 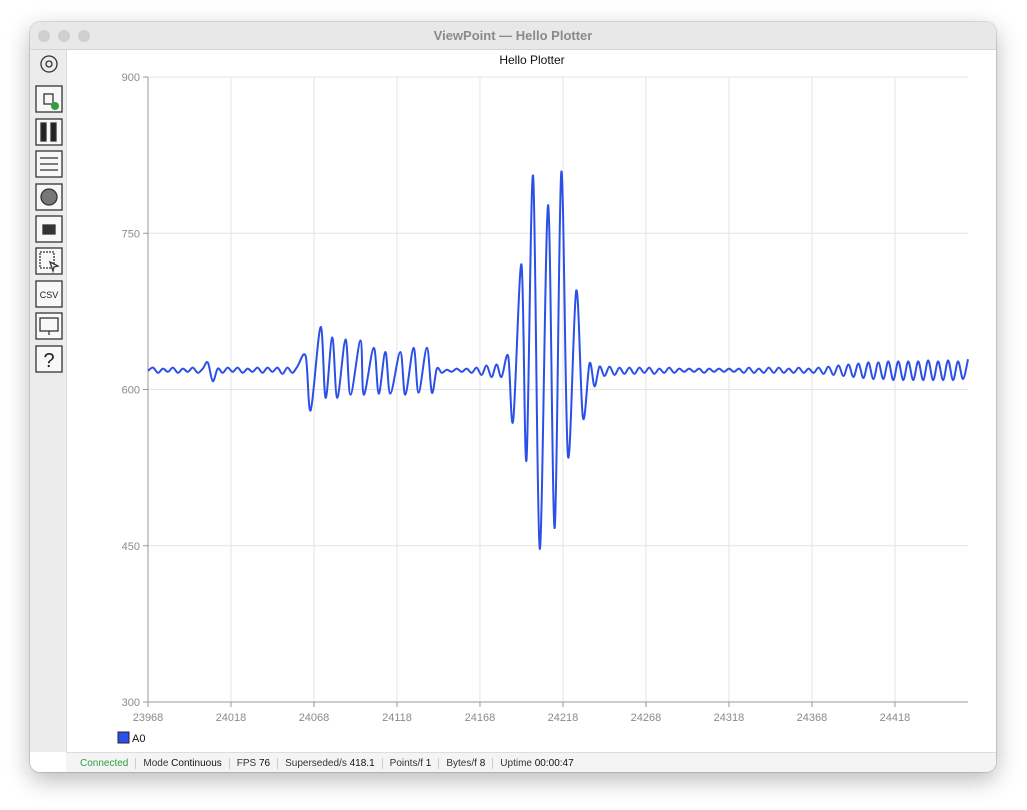 What do you see at coordinates (397, 718) in the screenshot?
I see `x-tick-label: 24118` at bounding box center [397, 718].